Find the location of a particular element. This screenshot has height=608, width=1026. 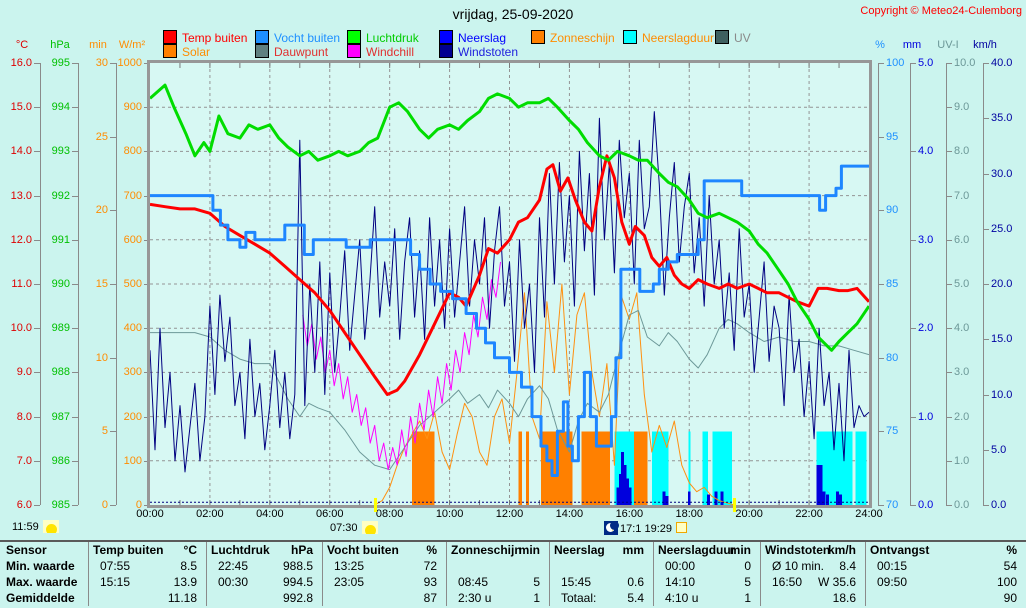

legend-item-vocht-buiten: Vocht buiten is located at coordinates (298, 37).